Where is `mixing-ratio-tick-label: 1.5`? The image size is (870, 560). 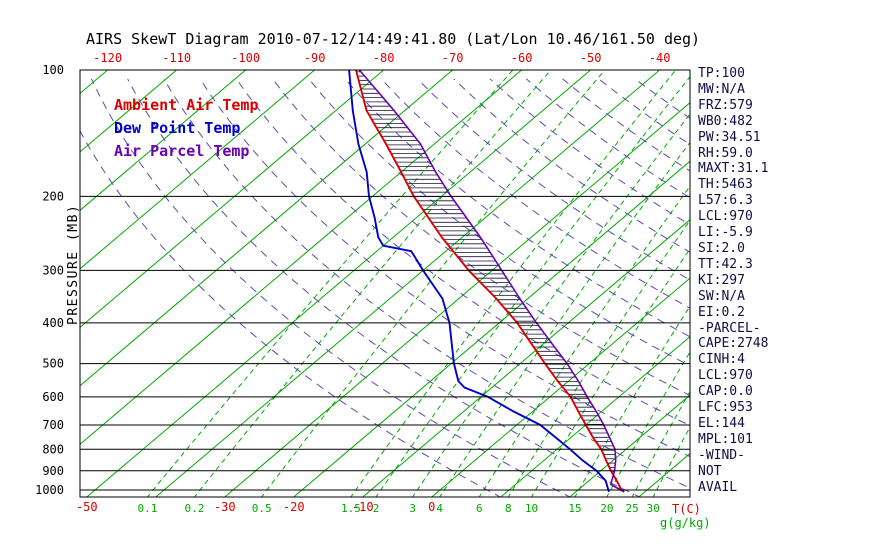 mixing-ratio-tick-label: 1.5 is located at coordinates (351, 508).